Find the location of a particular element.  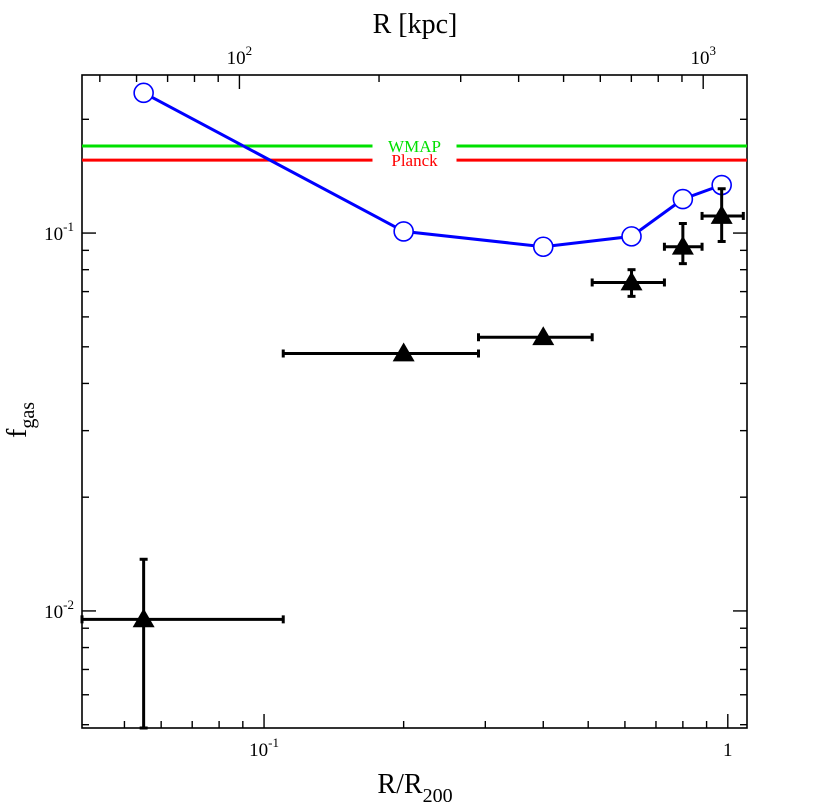

top-tick-label-exp: 2 is located at coordinates (249, 50).